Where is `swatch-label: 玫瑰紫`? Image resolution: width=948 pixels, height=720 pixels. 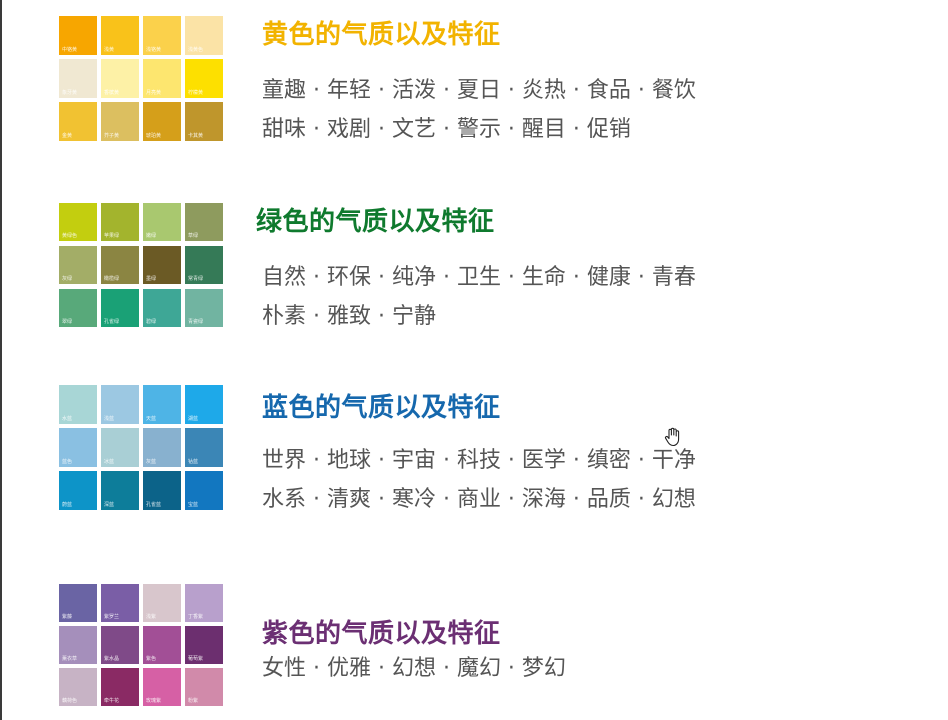
swatch-label: 玫瑰紫 is located at coordinates (154, 701).